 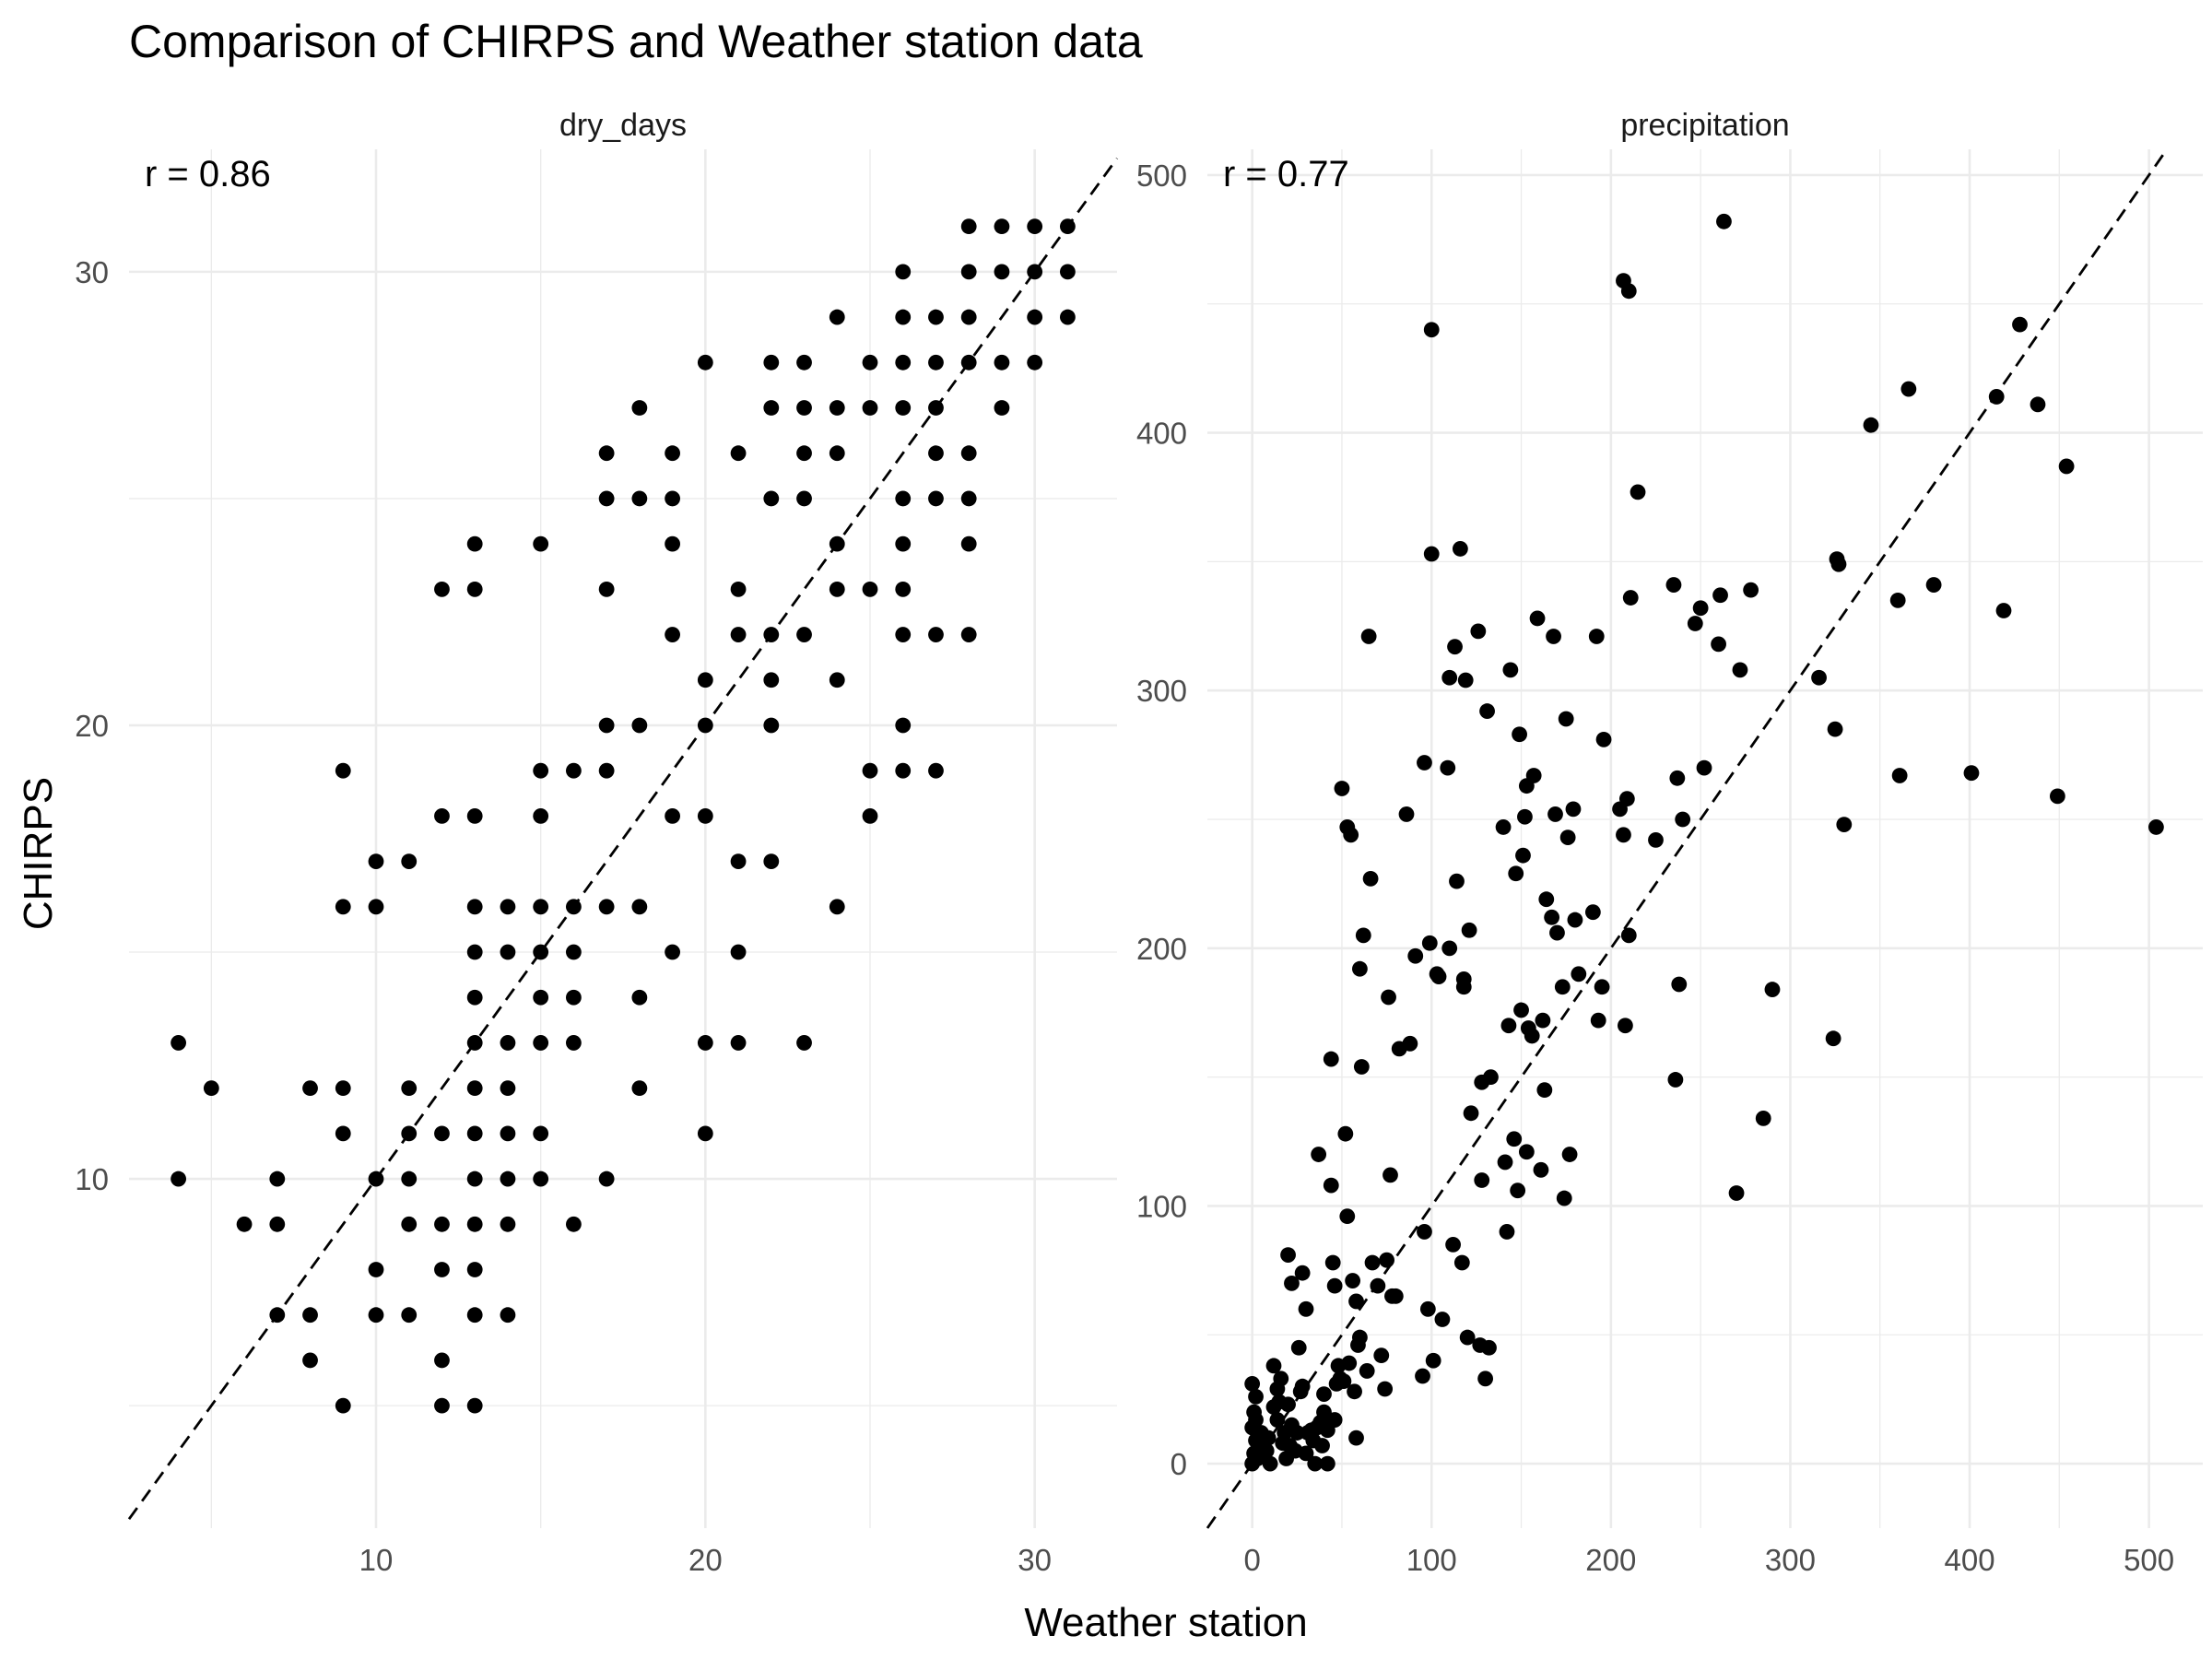 What do you see at coordinates (1161, 434) in the screenshot?
I see `y-tick-label: 400` at bounding box center [1161, 434].